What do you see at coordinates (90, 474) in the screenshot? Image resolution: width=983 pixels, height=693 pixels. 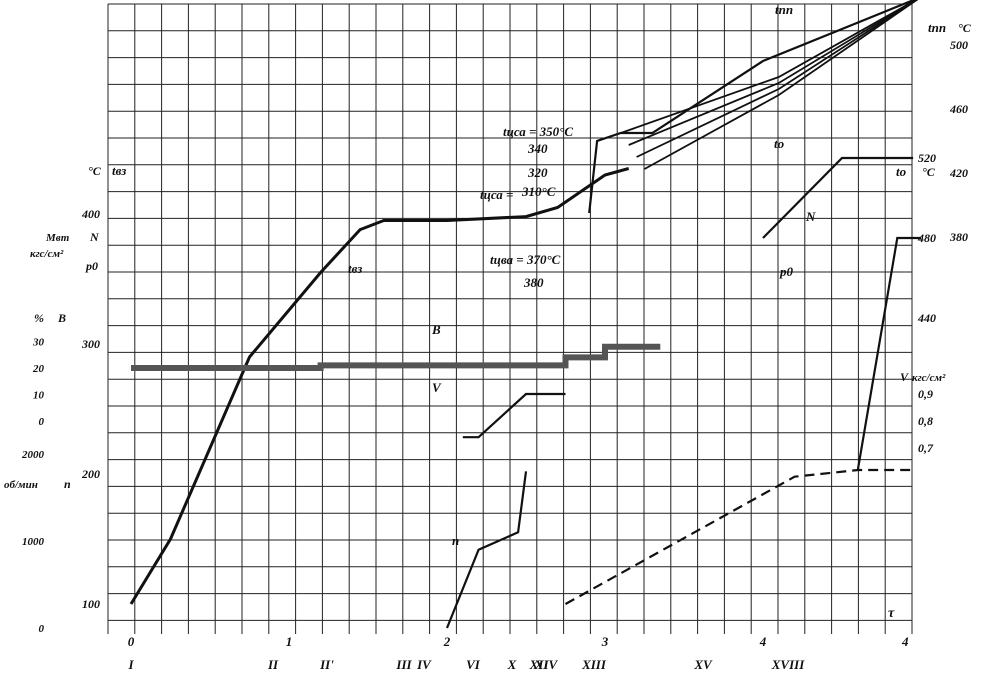 I see `axis-tick-tgas: 200` at bounding box center [90, 474].